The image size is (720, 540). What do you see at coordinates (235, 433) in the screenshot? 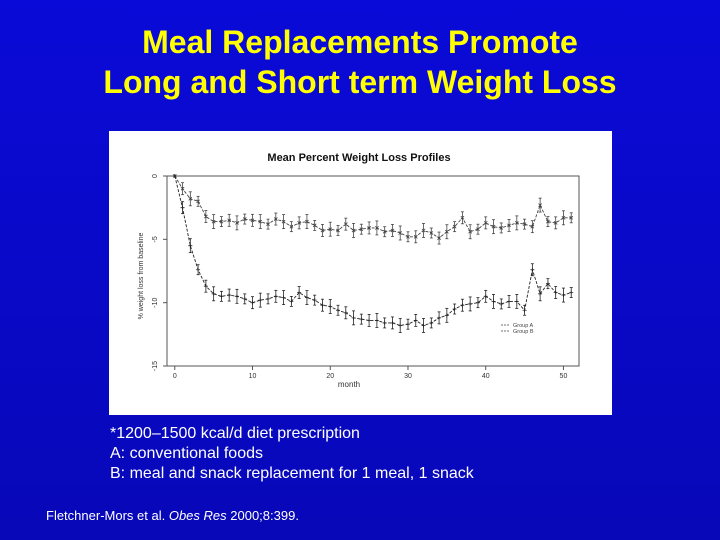
I see `note-diet: *1200–1500 kcal/d diet prescription` at bounding box center [235, 433].